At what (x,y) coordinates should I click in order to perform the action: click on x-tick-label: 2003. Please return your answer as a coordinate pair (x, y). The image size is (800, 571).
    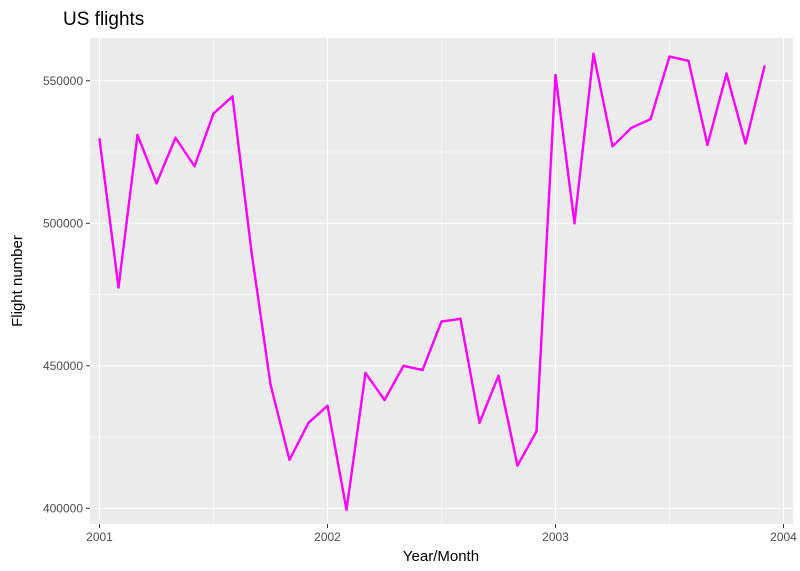
    Looking at the image, I should click on (555, 537).